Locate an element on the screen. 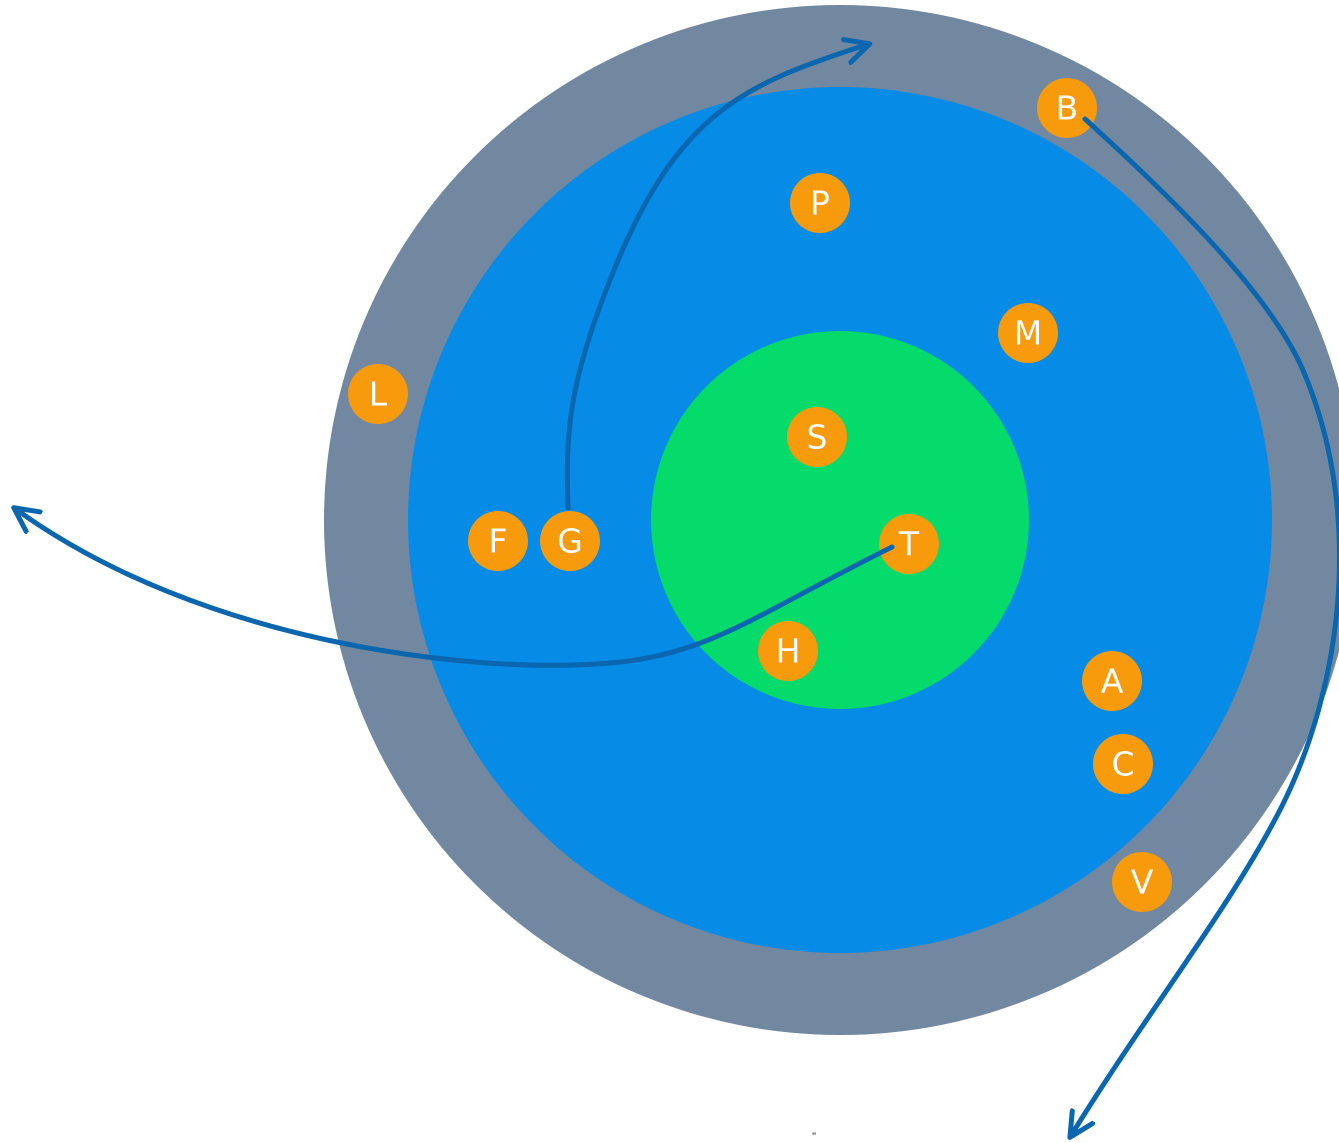 This screenshot has height=1143, width=1339. node-label-F: F is located at coordinates (498, 541).